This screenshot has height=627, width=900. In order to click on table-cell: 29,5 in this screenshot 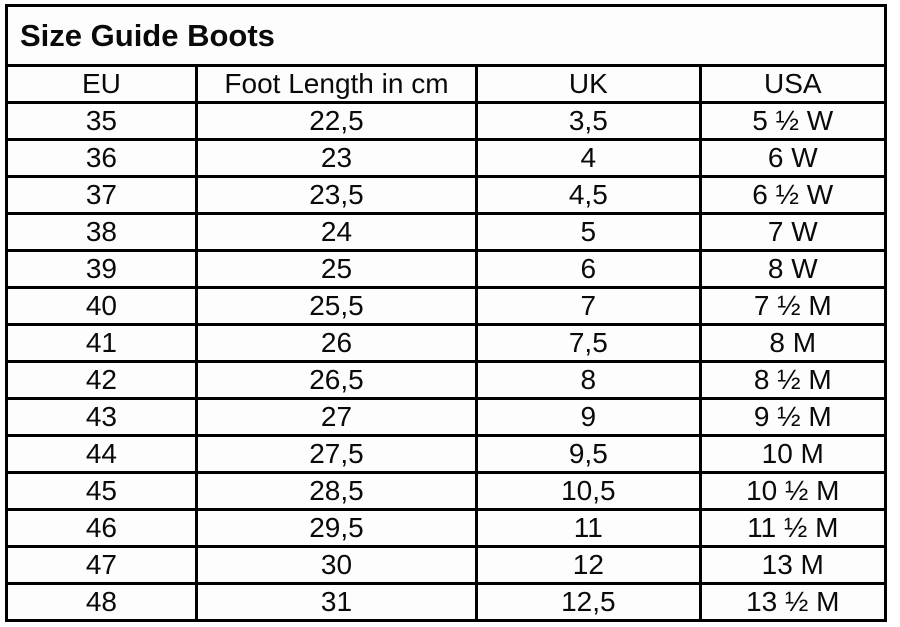, I will do `click(336, 528)`.